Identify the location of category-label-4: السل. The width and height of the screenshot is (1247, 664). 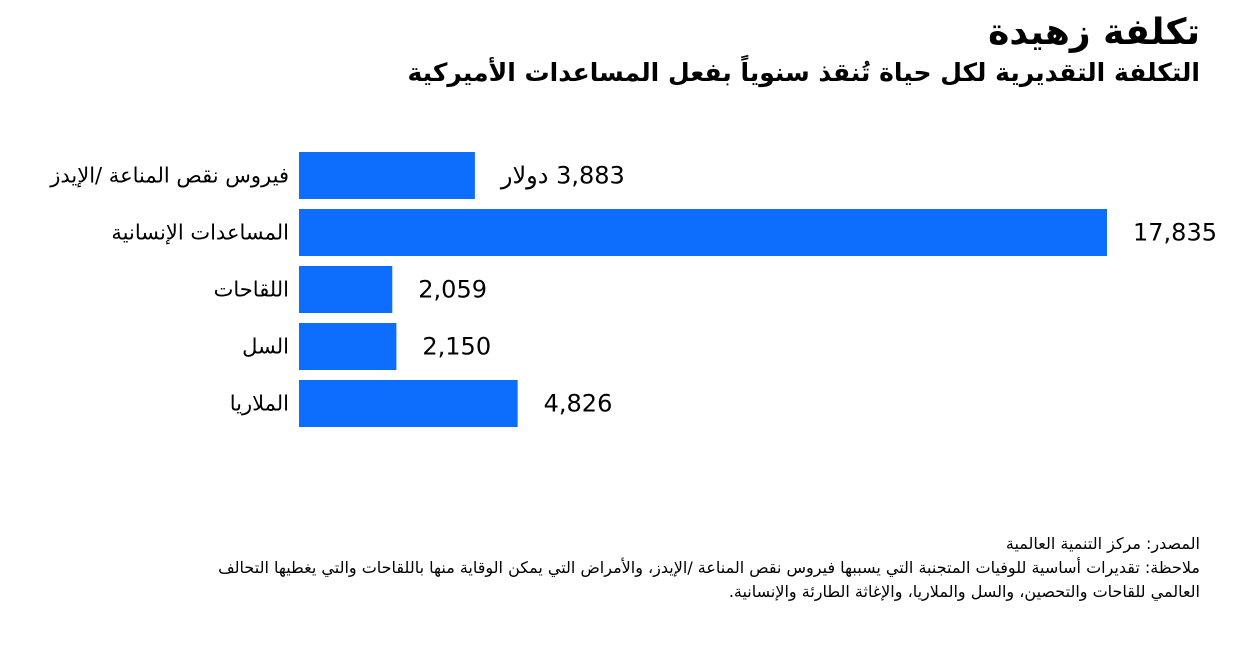
(265, 347).